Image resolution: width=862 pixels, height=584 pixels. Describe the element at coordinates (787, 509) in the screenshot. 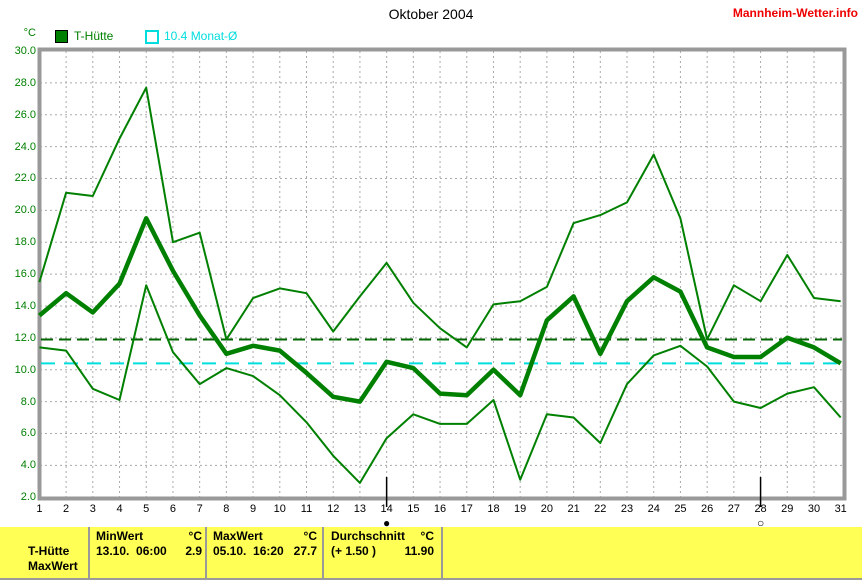

I see `x-tick-label: 29` at that location.